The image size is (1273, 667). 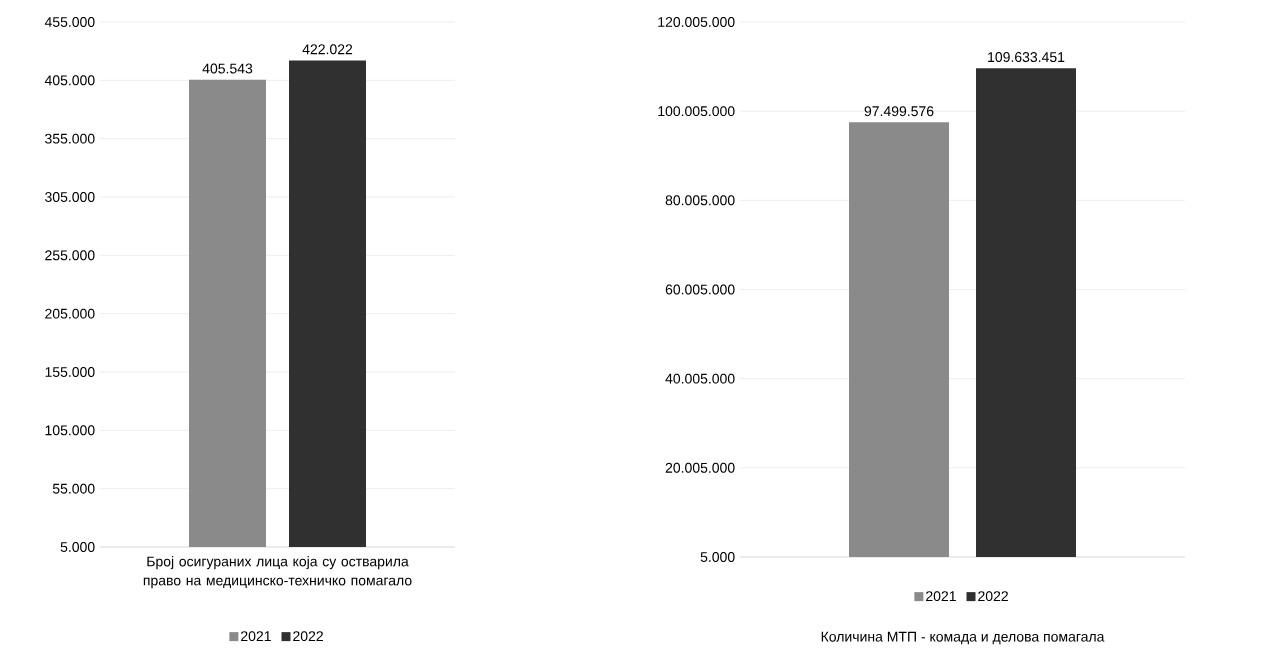 I want to click on y-tick-label: 55.000, so click(x=73, y=488).